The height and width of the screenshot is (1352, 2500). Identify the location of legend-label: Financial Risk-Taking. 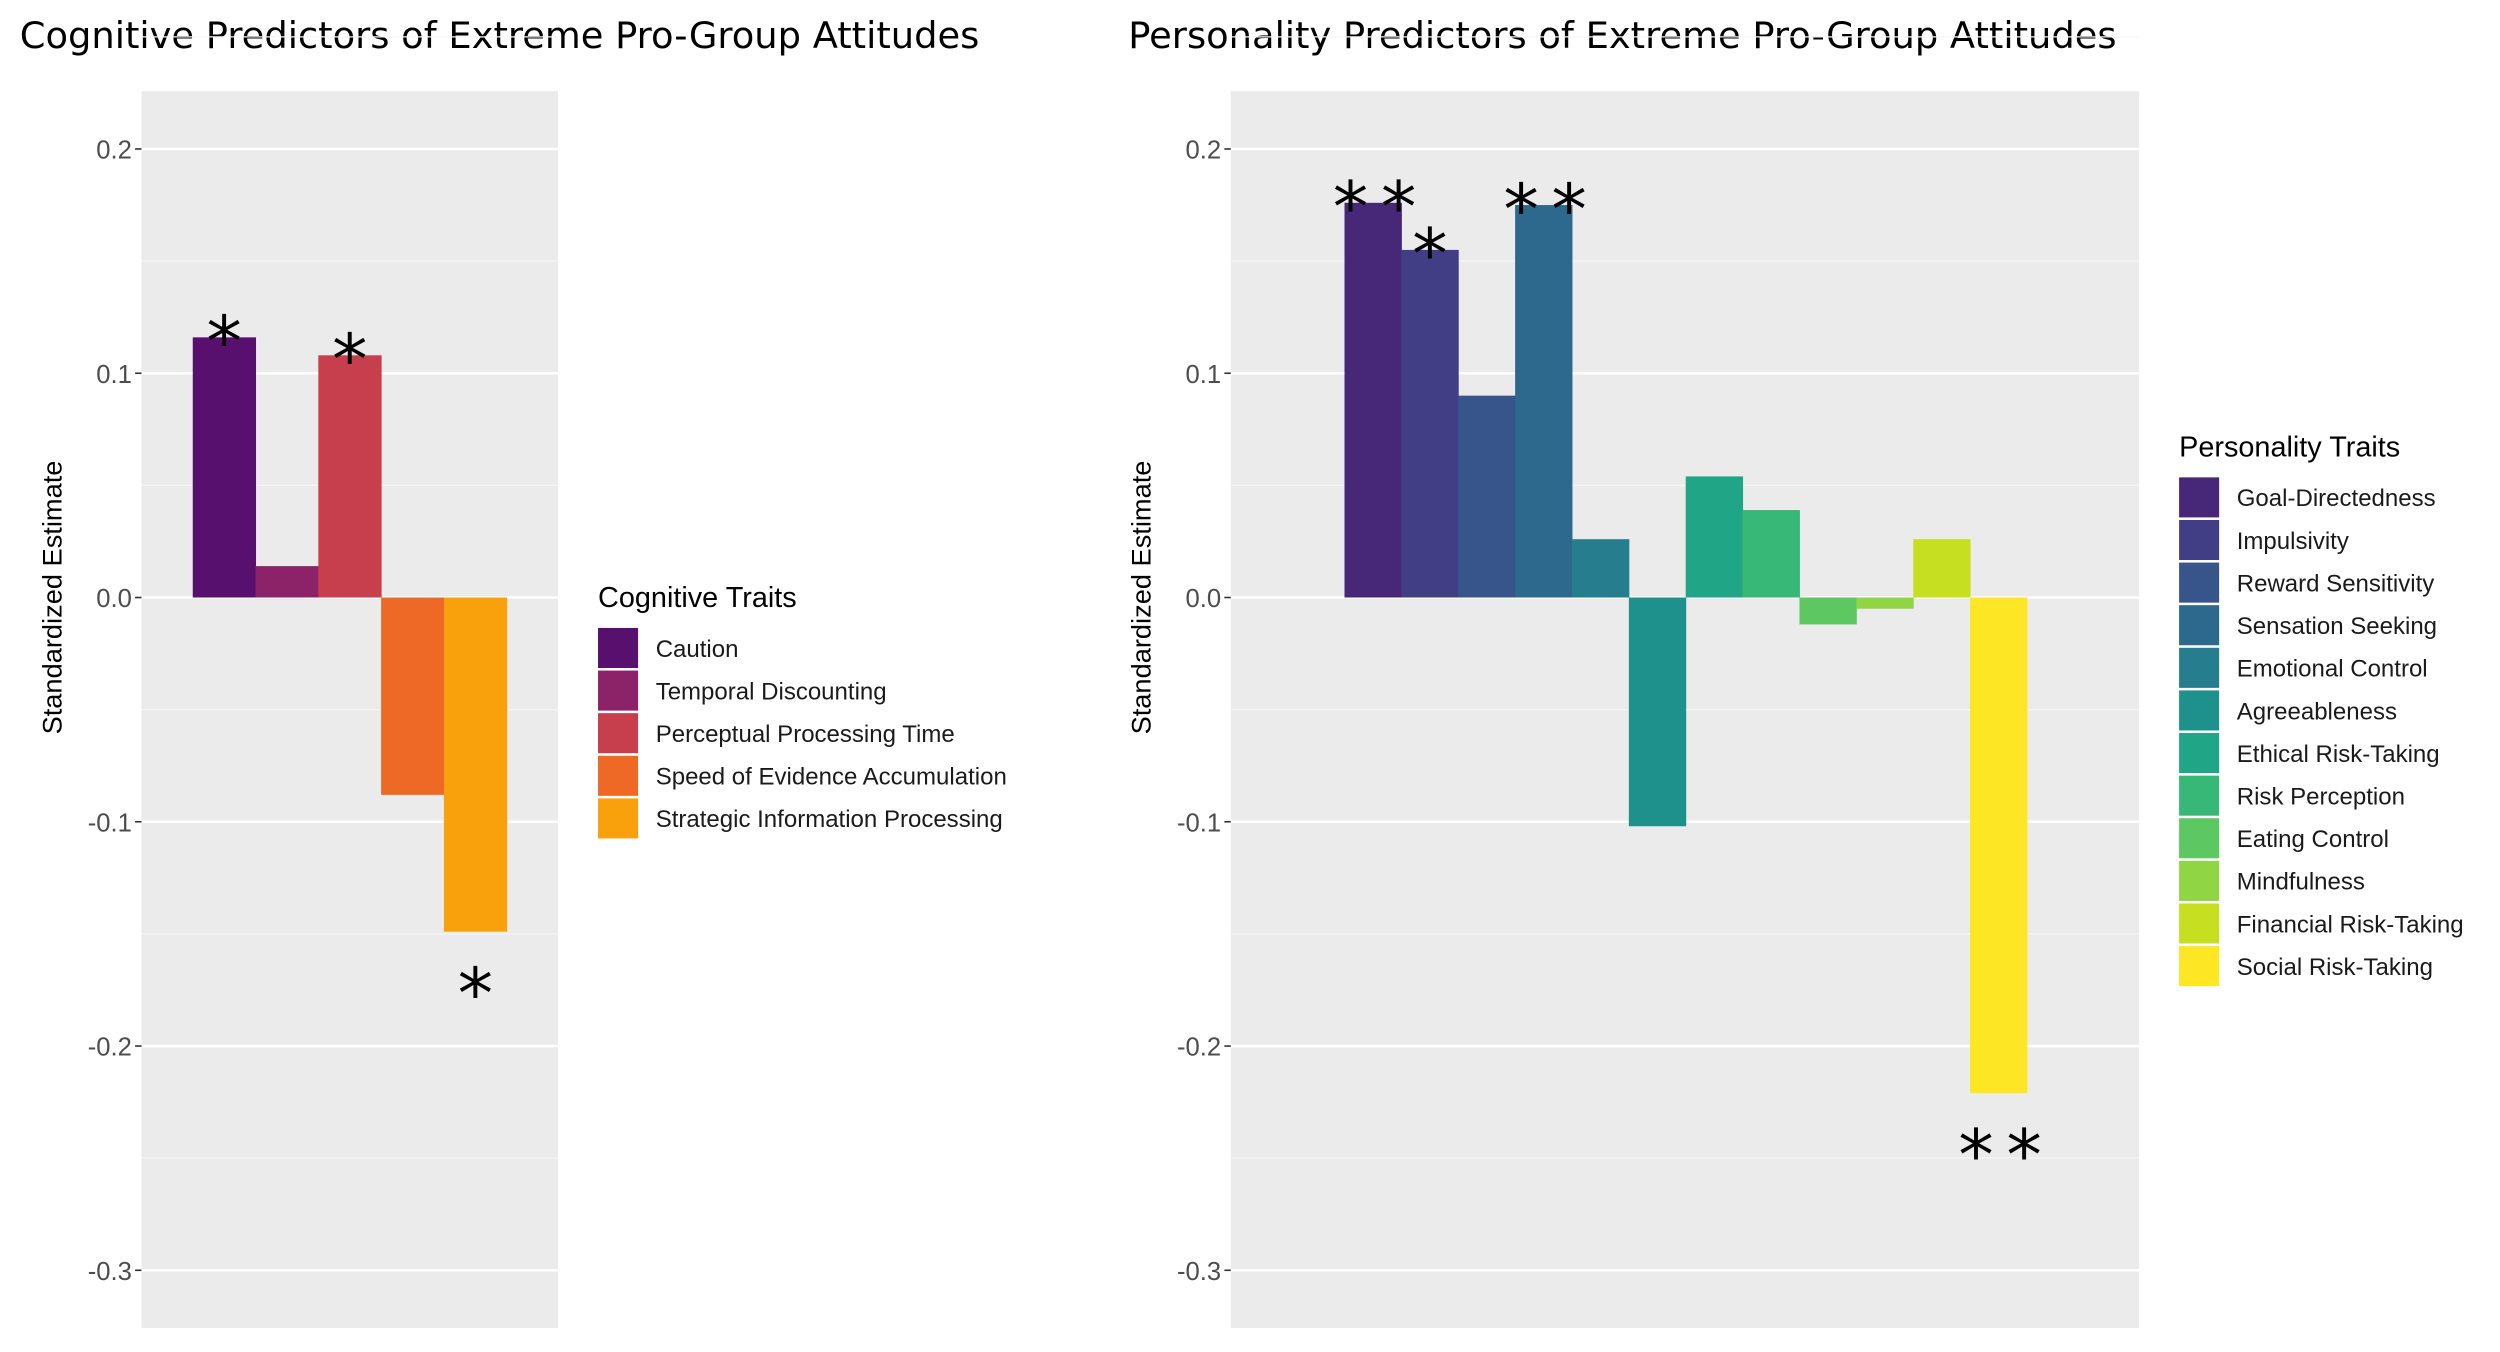
(2350, 924).